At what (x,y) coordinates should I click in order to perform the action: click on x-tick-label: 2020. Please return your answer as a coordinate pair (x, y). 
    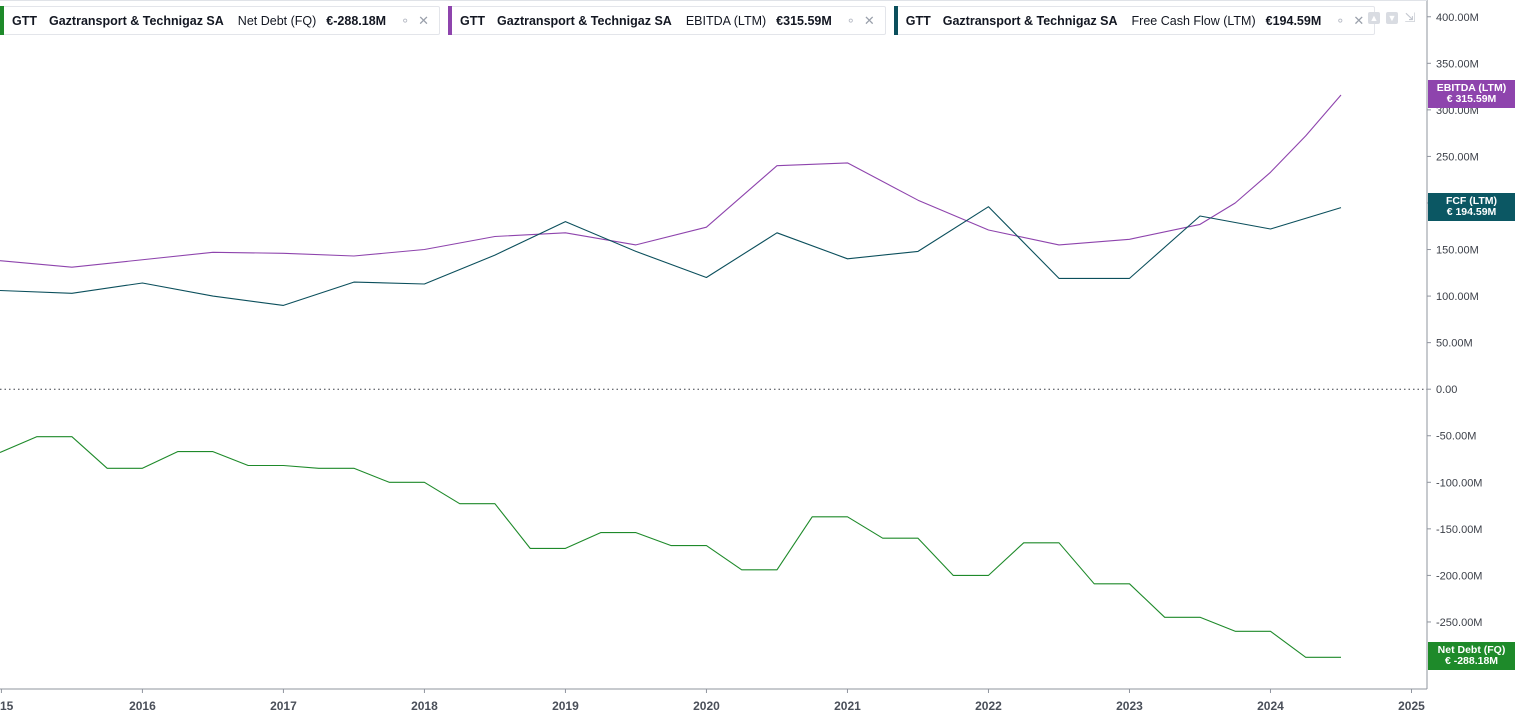
    Looking at the image, I should click on (706, 706).